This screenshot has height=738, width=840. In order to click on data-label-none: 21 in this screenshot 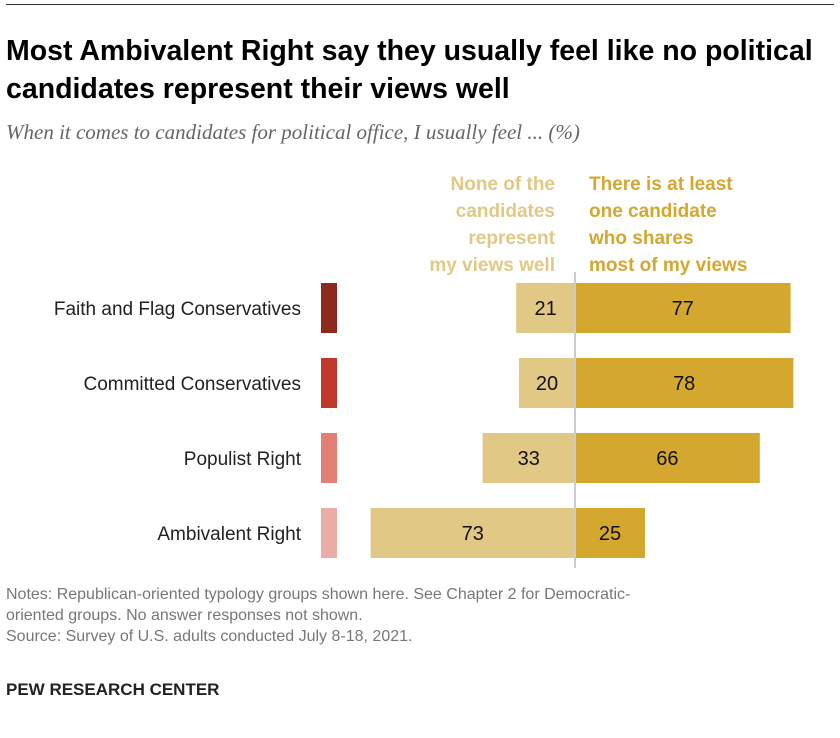, I will do `click(545, 309)`.